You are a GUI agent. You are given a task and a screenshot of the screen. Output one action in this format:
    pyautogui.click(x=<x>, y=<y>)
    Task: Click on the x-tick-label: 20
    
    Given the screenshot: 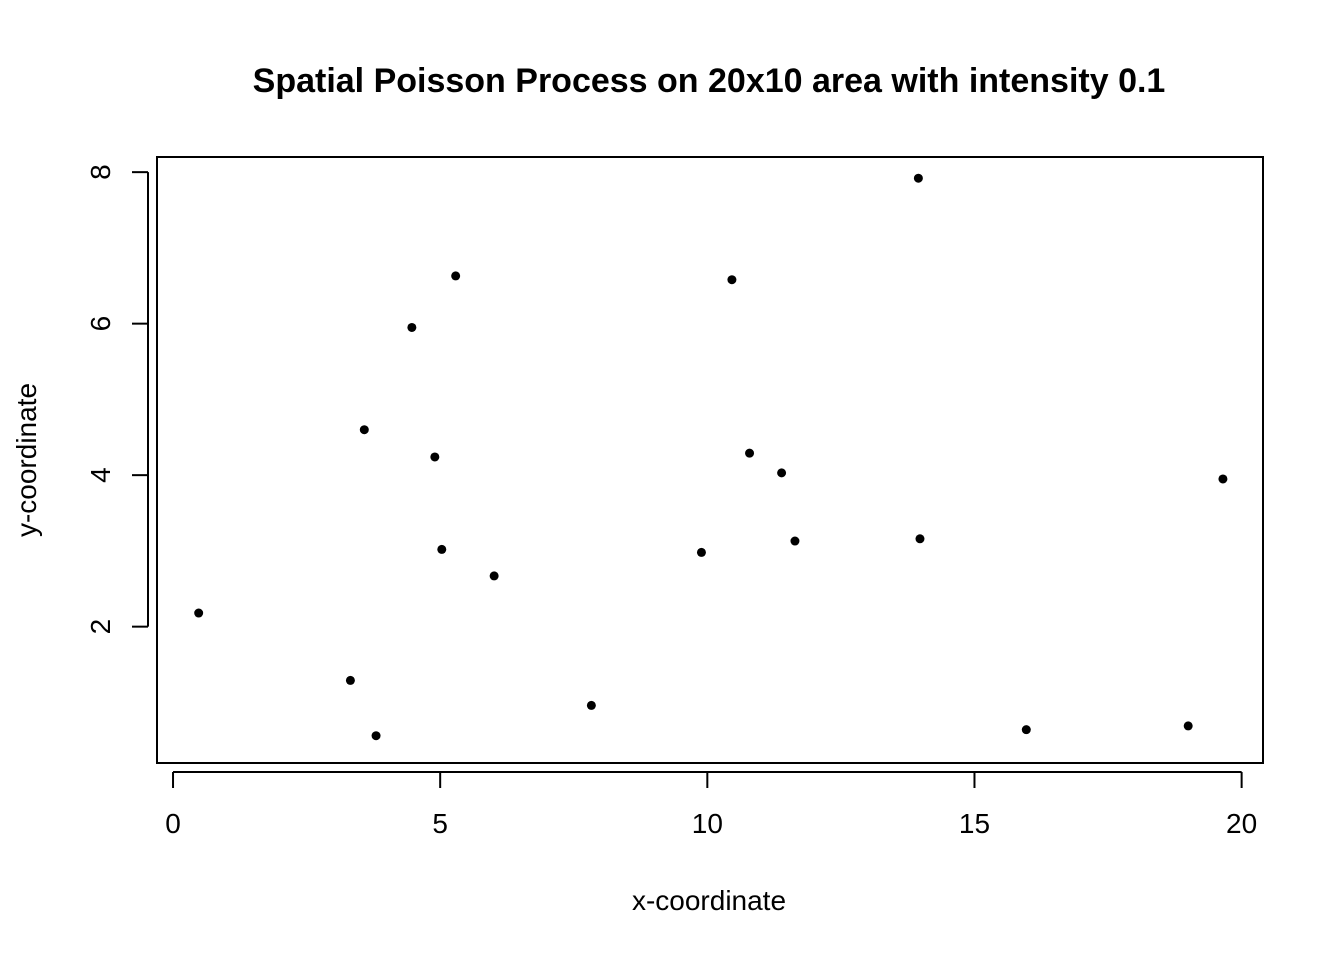 What is the action you would take?
    pyautogui.click(x=1241, y=823)
    